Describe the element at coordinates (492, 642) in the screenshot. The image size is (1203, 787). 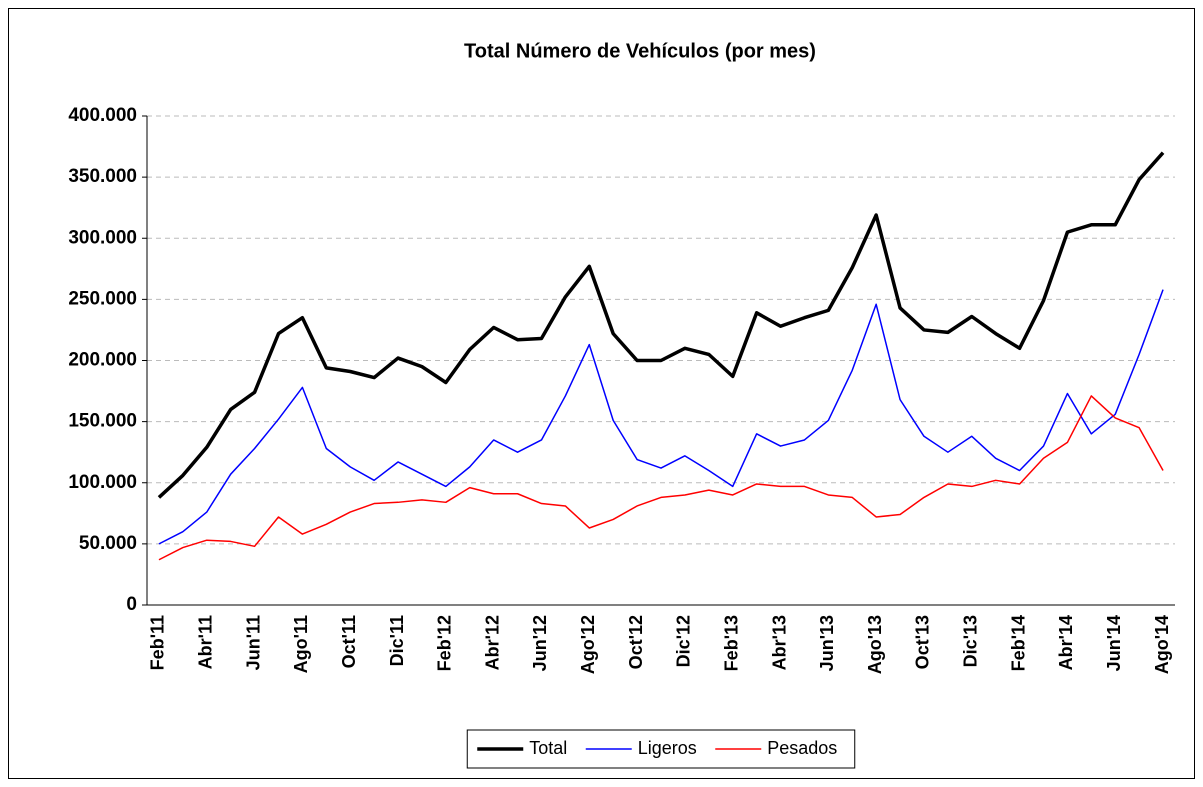
I see `x-tick-label: Abr'12` at that location.